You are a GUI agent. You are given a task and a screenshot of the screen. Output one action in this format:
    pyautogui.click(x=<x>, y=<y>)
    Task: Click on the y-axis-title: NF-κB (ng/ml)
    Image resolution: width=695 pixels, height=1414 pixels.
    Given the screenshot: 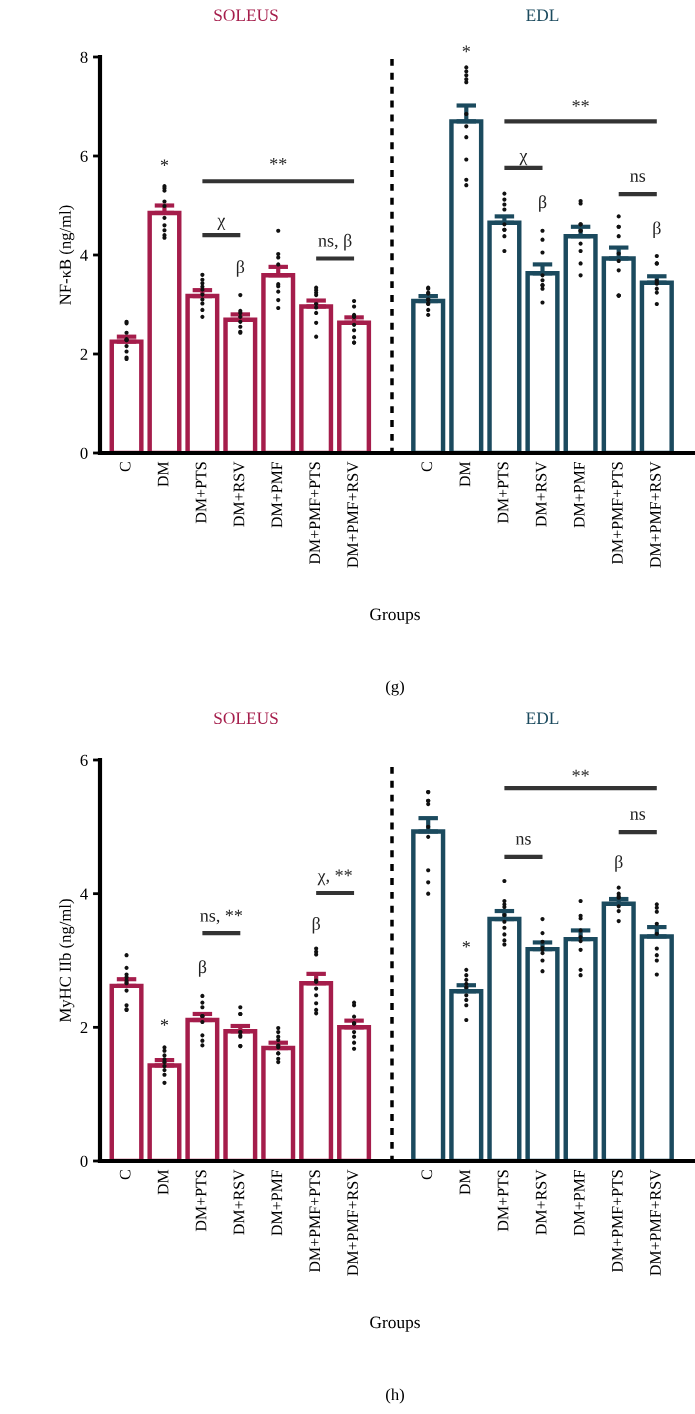 What is the action you would take?
    pyautogui.click(x=67, y=255)
    